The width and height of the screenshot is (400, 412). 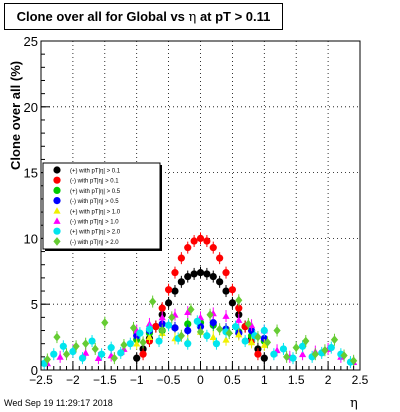 What do you see at coordinates (94, 202) in the screenshot?
I see `legend-label: (-) with pT|η| > 0.5` at bounding box center [94, 202].